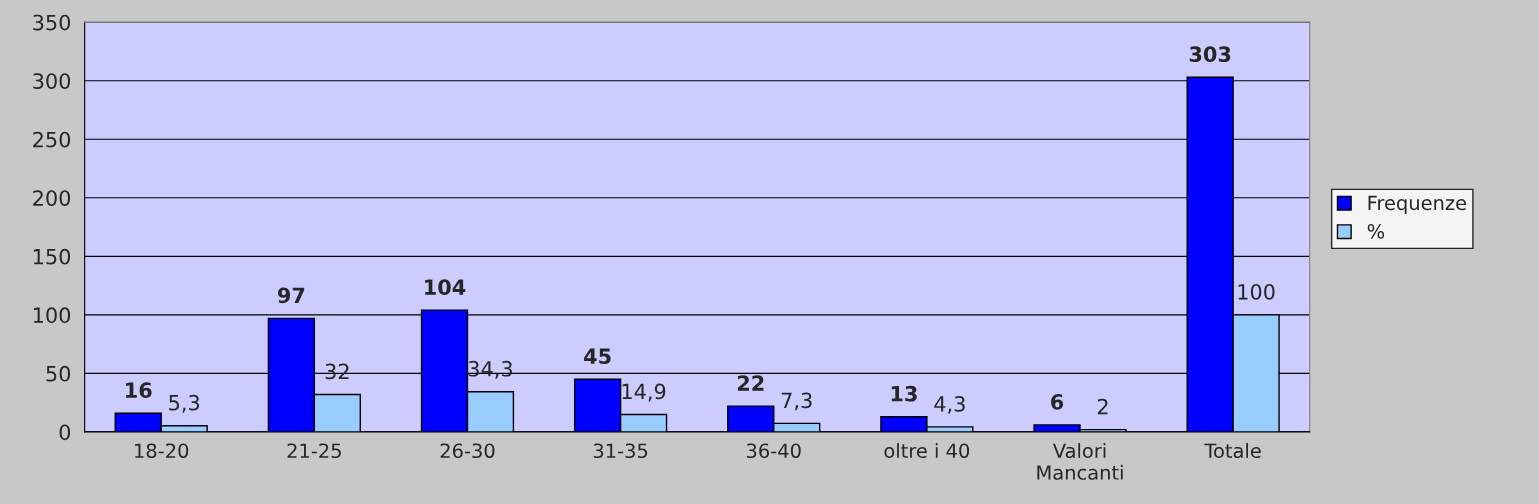 The height and width of the screenshot is (504, 1539). What do you see at coordinates (1080, 461) in the screenshot?
I see `x-tick-label: Valori Mancanti` at bounding box center [1080, 461].